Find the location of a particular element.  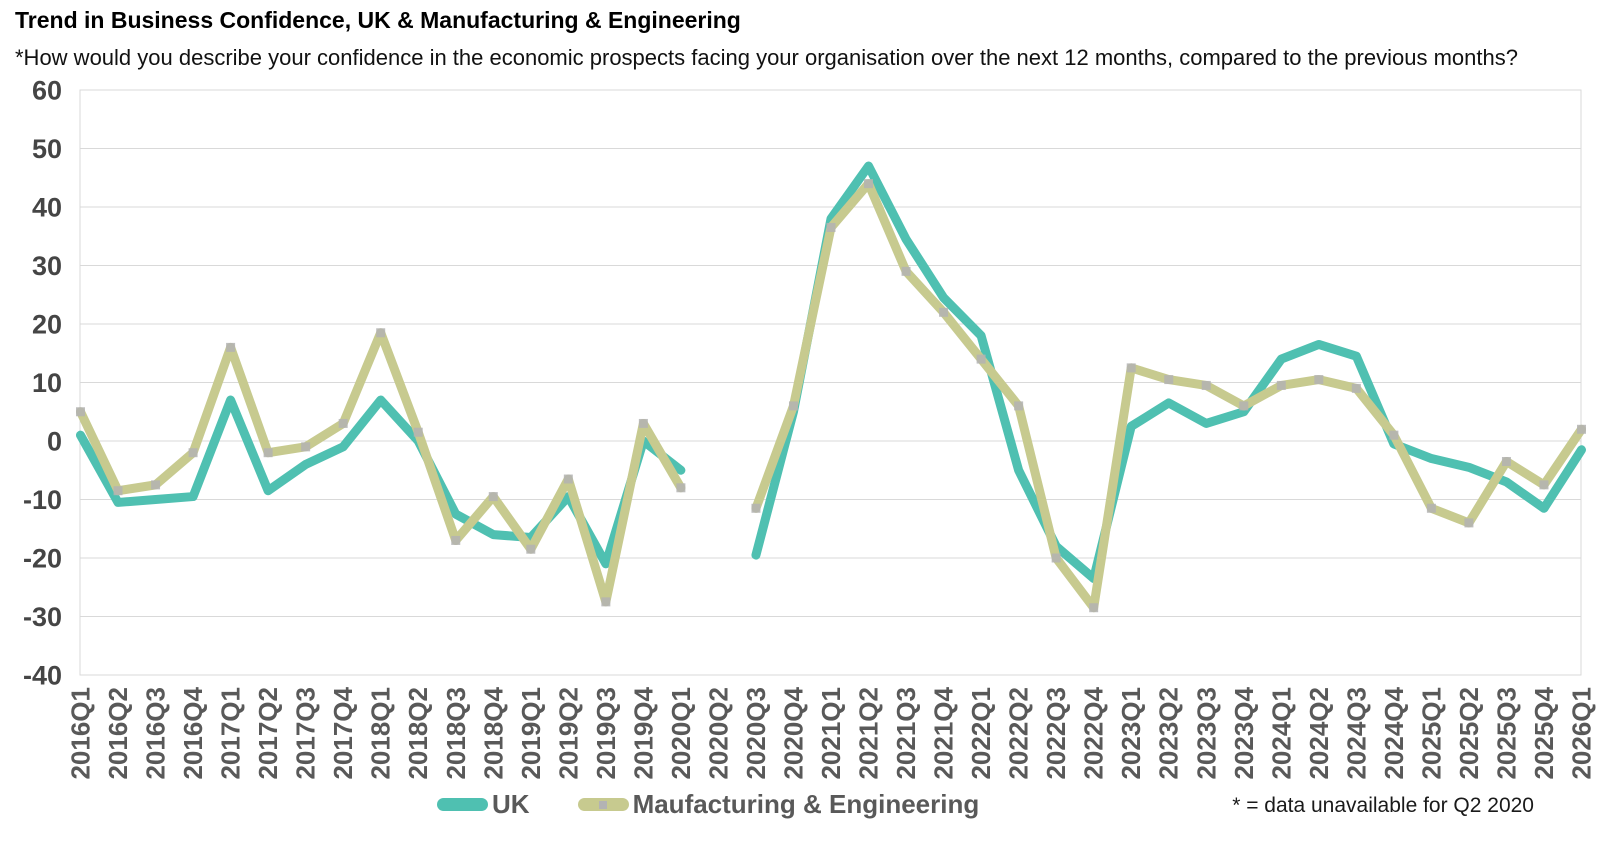

square-marker-icon is located at coordinates (603, 804).